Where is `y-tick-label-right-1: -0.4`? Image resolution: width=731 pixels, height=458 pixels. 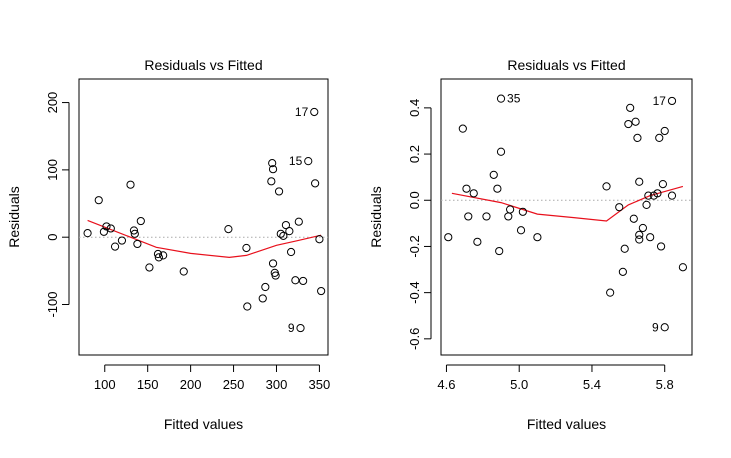 y-tick-label-right-1: -0.4 is located at coordinates (414, 292).